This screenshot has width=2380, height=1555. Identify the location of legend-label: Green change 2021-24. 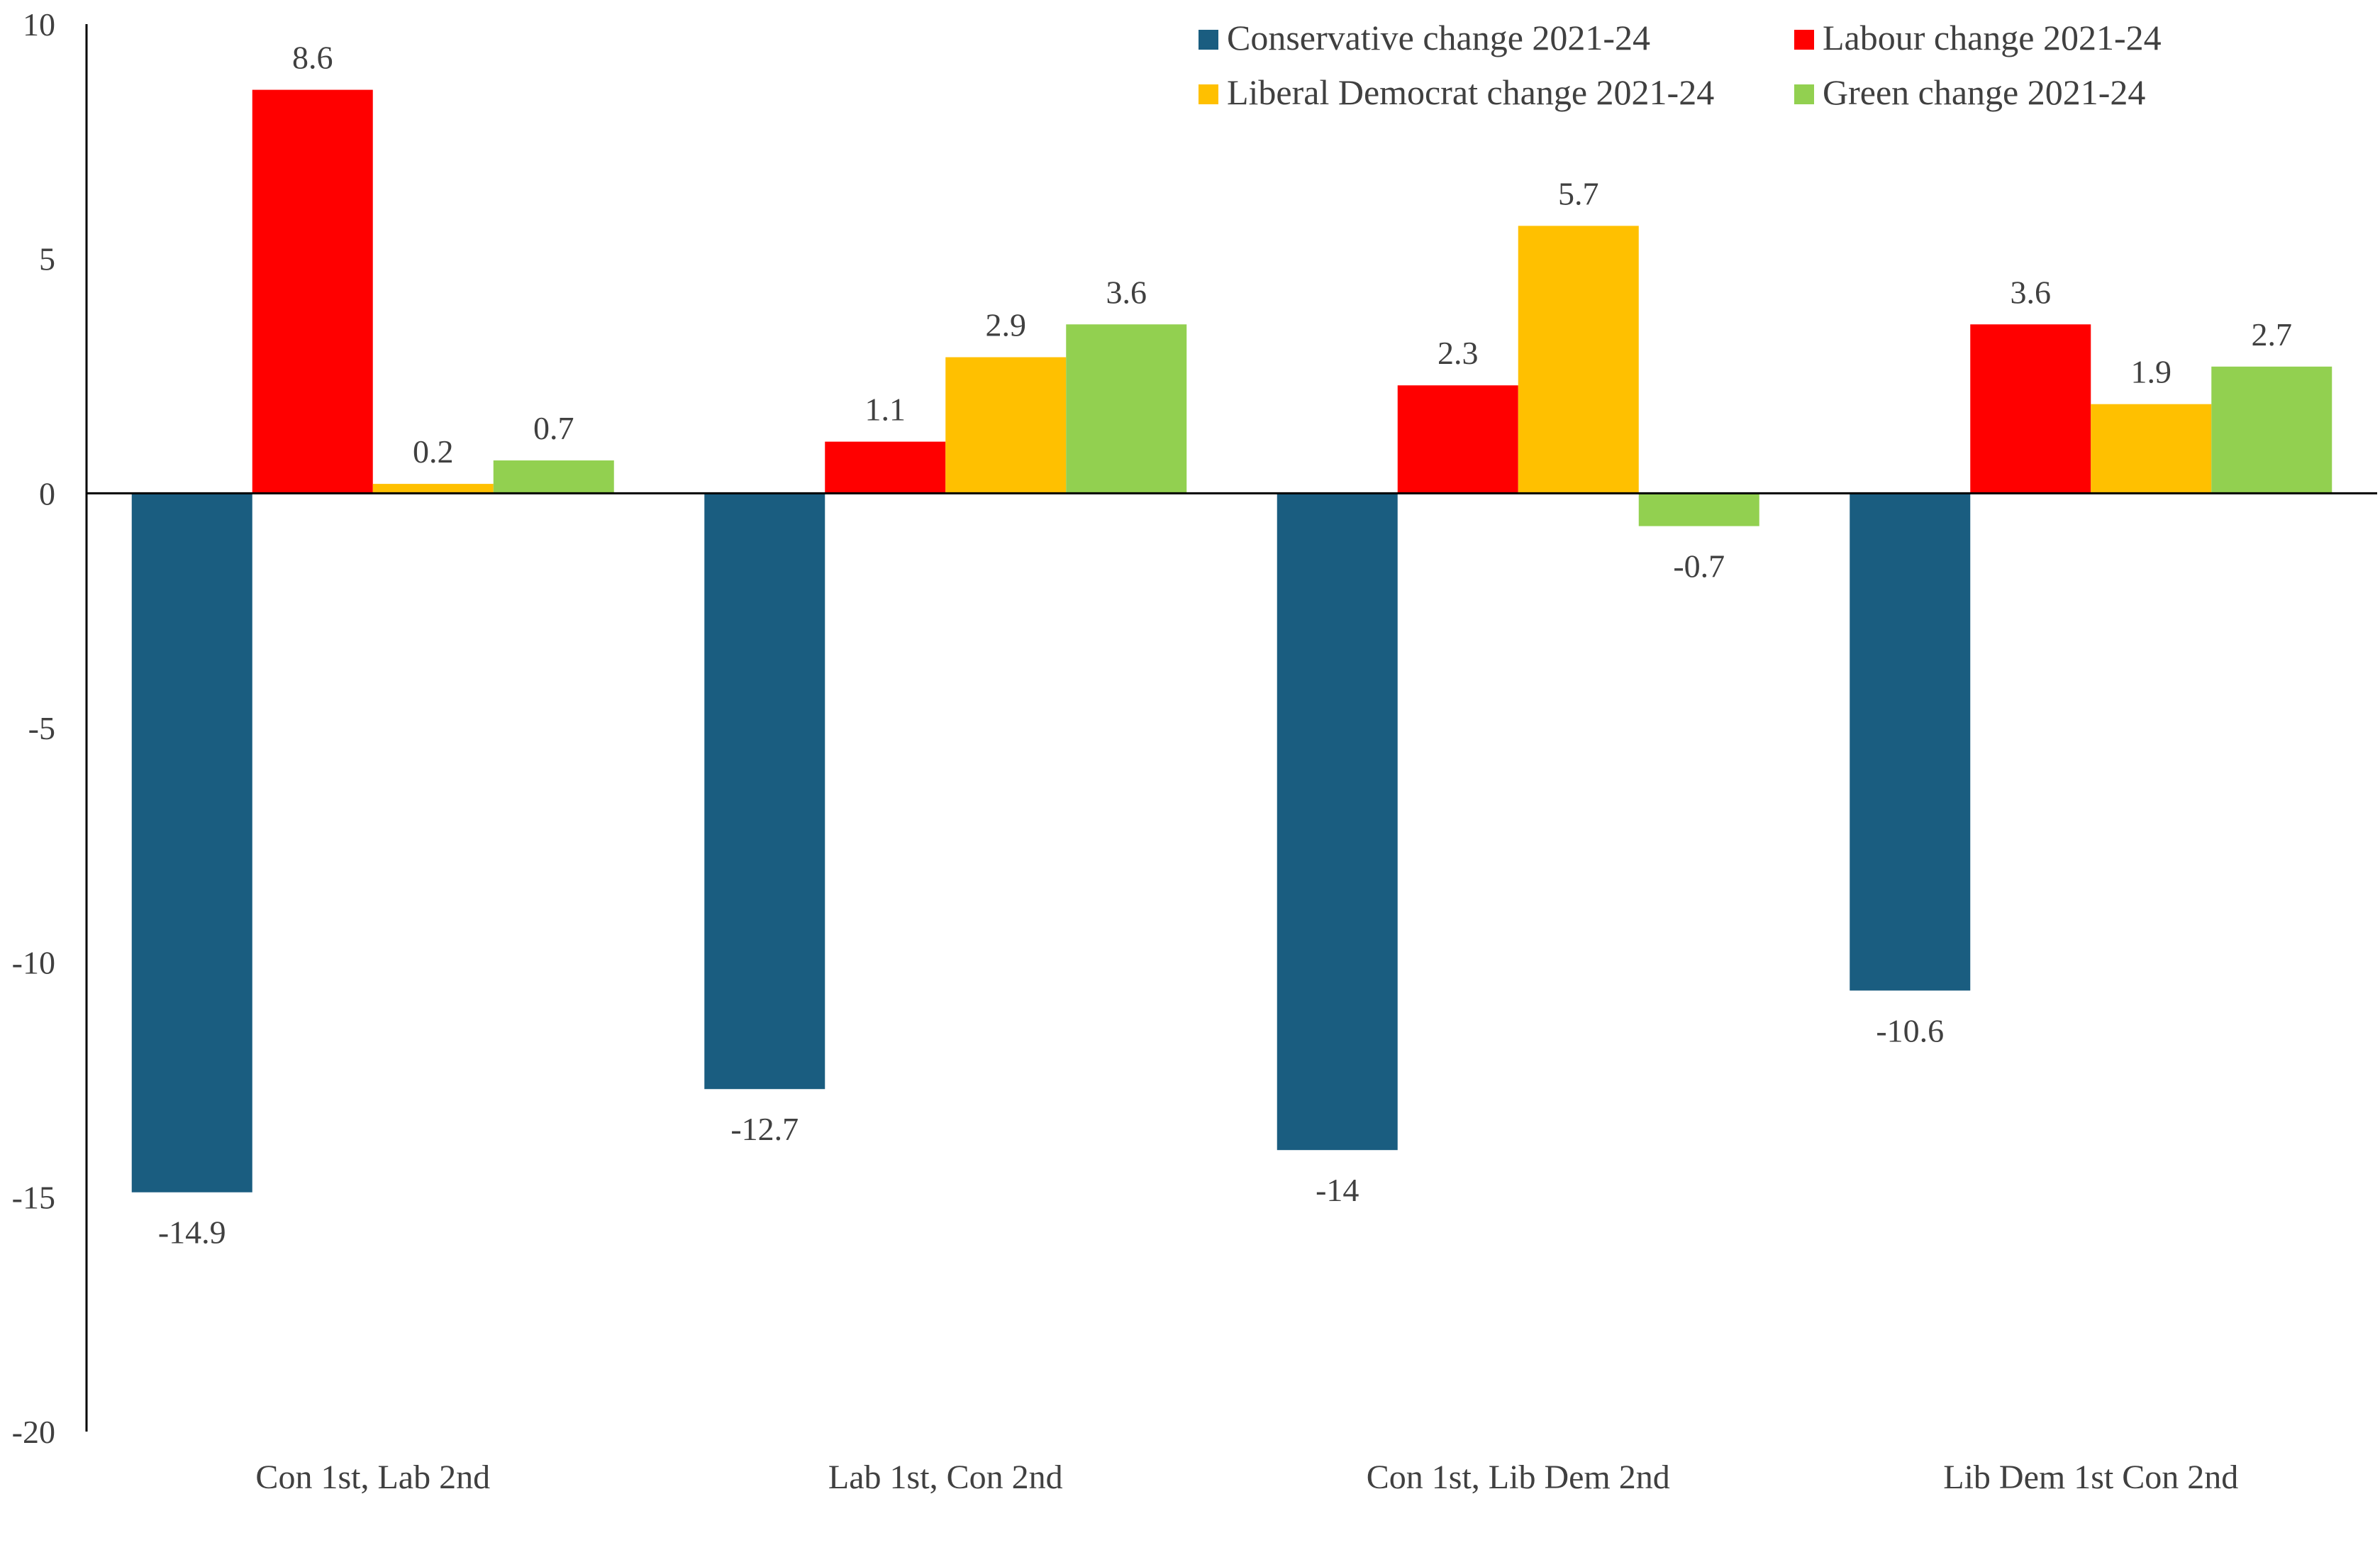
(1984, 92).